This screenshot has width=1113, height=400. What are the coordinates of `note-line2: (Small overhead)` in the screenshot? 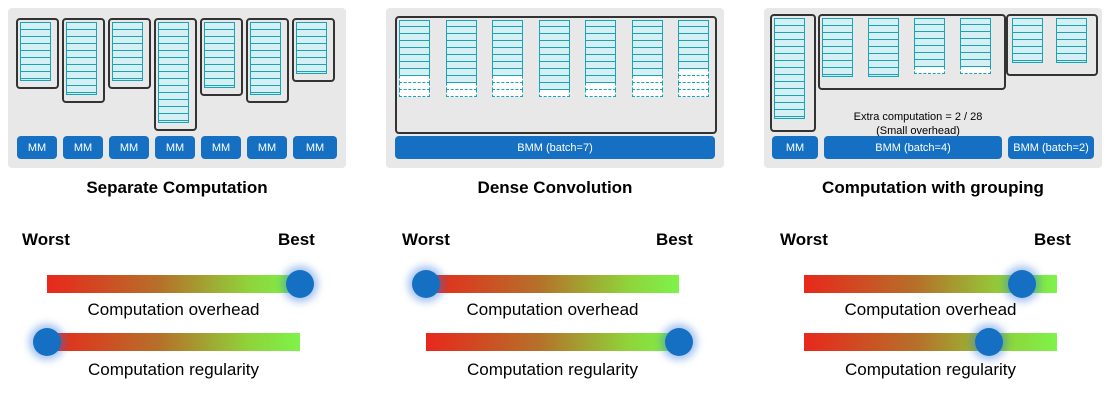 It's located at (918, 131).